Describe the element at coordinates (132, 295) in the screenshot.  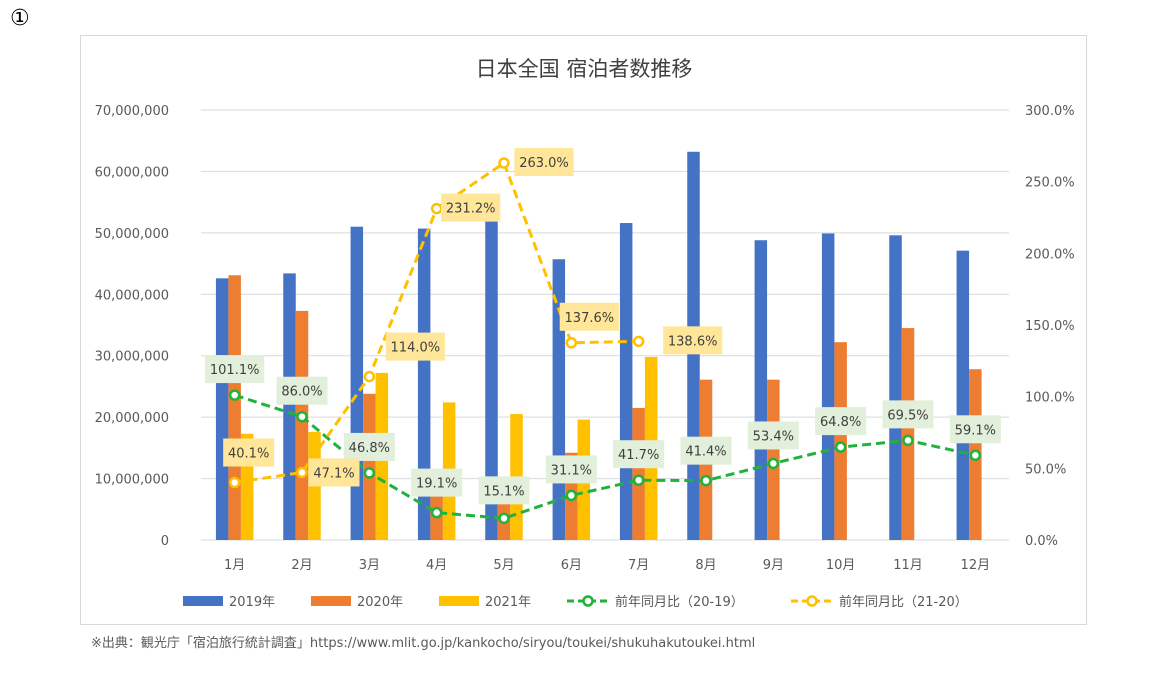
I see `y-left-tick-label: 40,000,000` at that location.